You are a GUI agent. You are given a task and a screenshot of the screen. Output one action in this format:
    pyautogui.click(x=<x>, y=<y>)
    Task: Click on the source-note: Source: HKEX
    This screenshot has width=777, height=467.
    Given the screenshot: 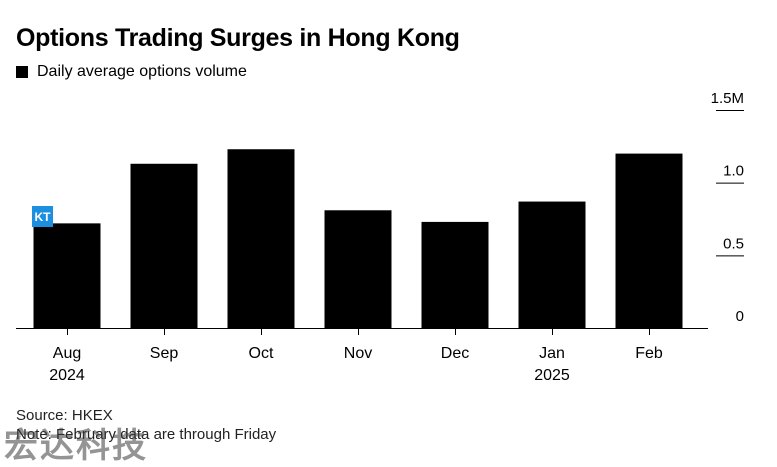 What is the action you would take?
    pyautogui.click(x=64, y=415)
    